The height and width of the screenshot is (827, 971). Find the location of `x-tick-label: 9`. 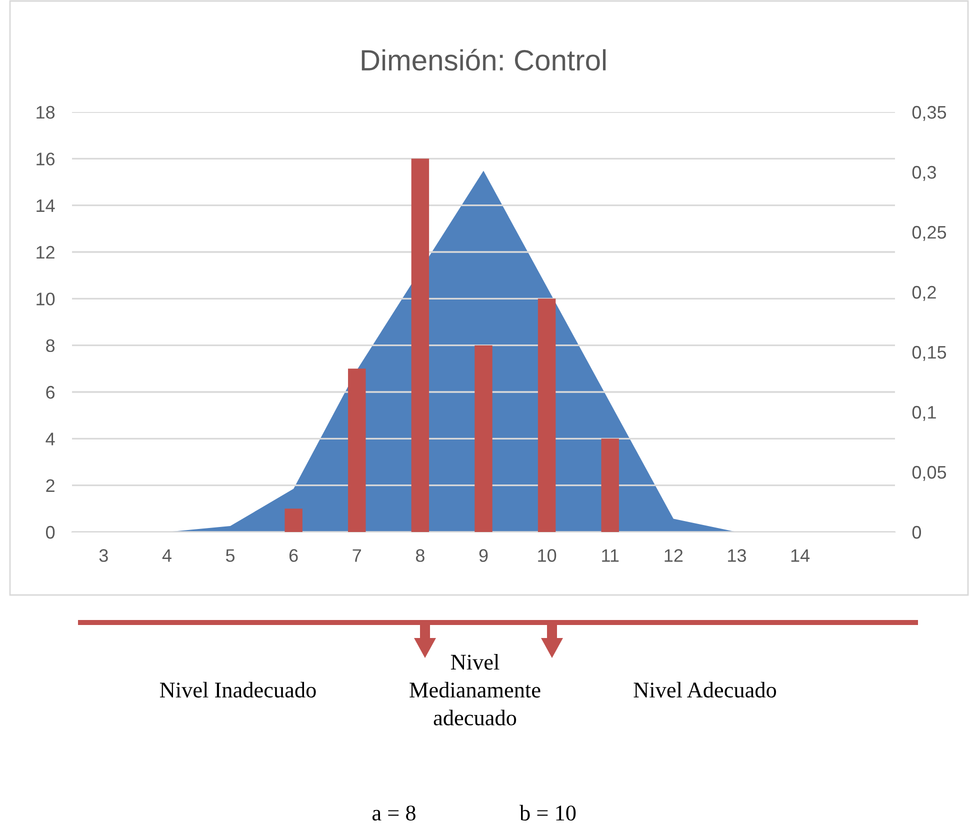

x-tick-label: 9 is located at coordinates (483, 555).